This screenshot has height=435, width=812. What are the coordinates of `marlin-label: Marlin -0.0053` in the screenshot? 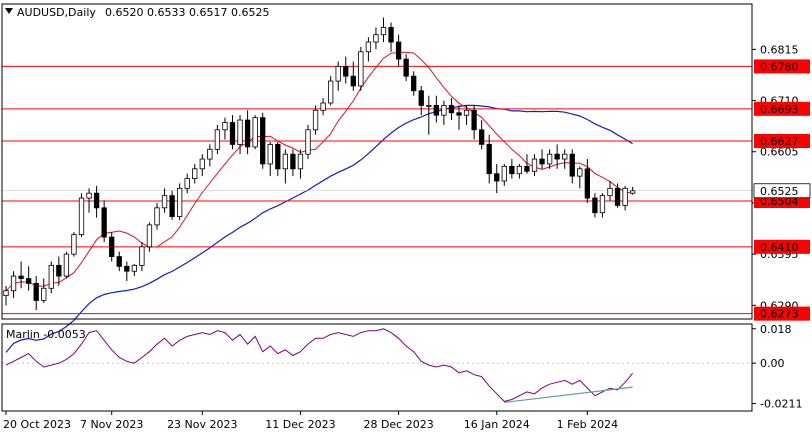 It's located at (46, 334).